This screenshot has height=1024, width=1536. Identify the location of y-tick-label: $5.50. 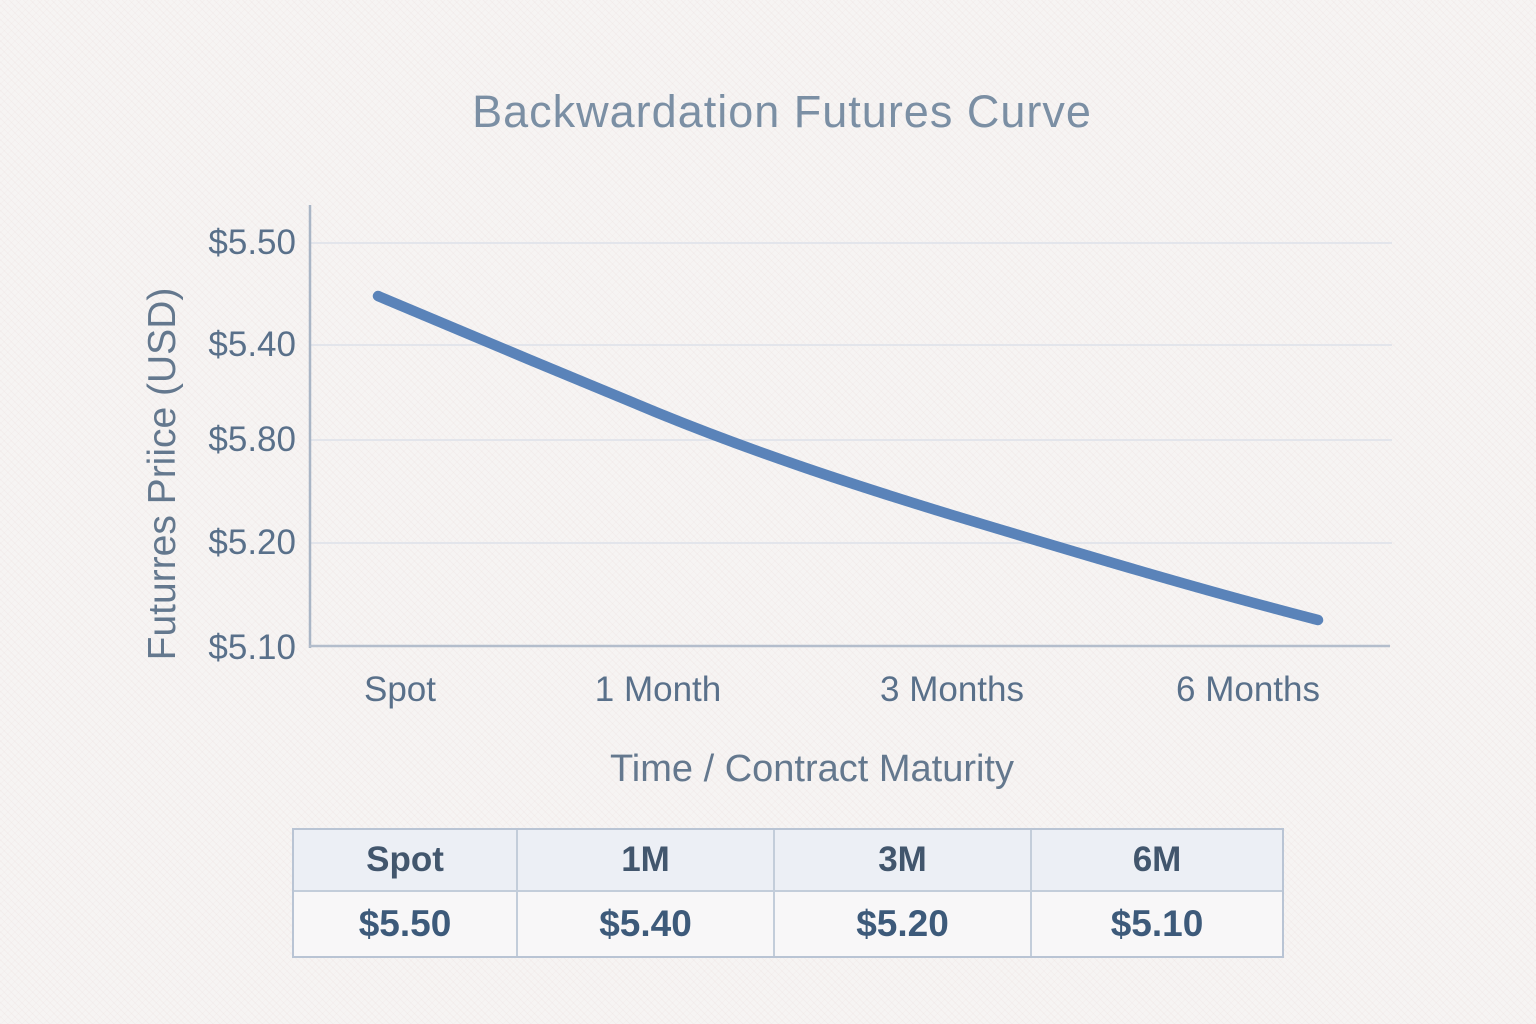
(252, 242).